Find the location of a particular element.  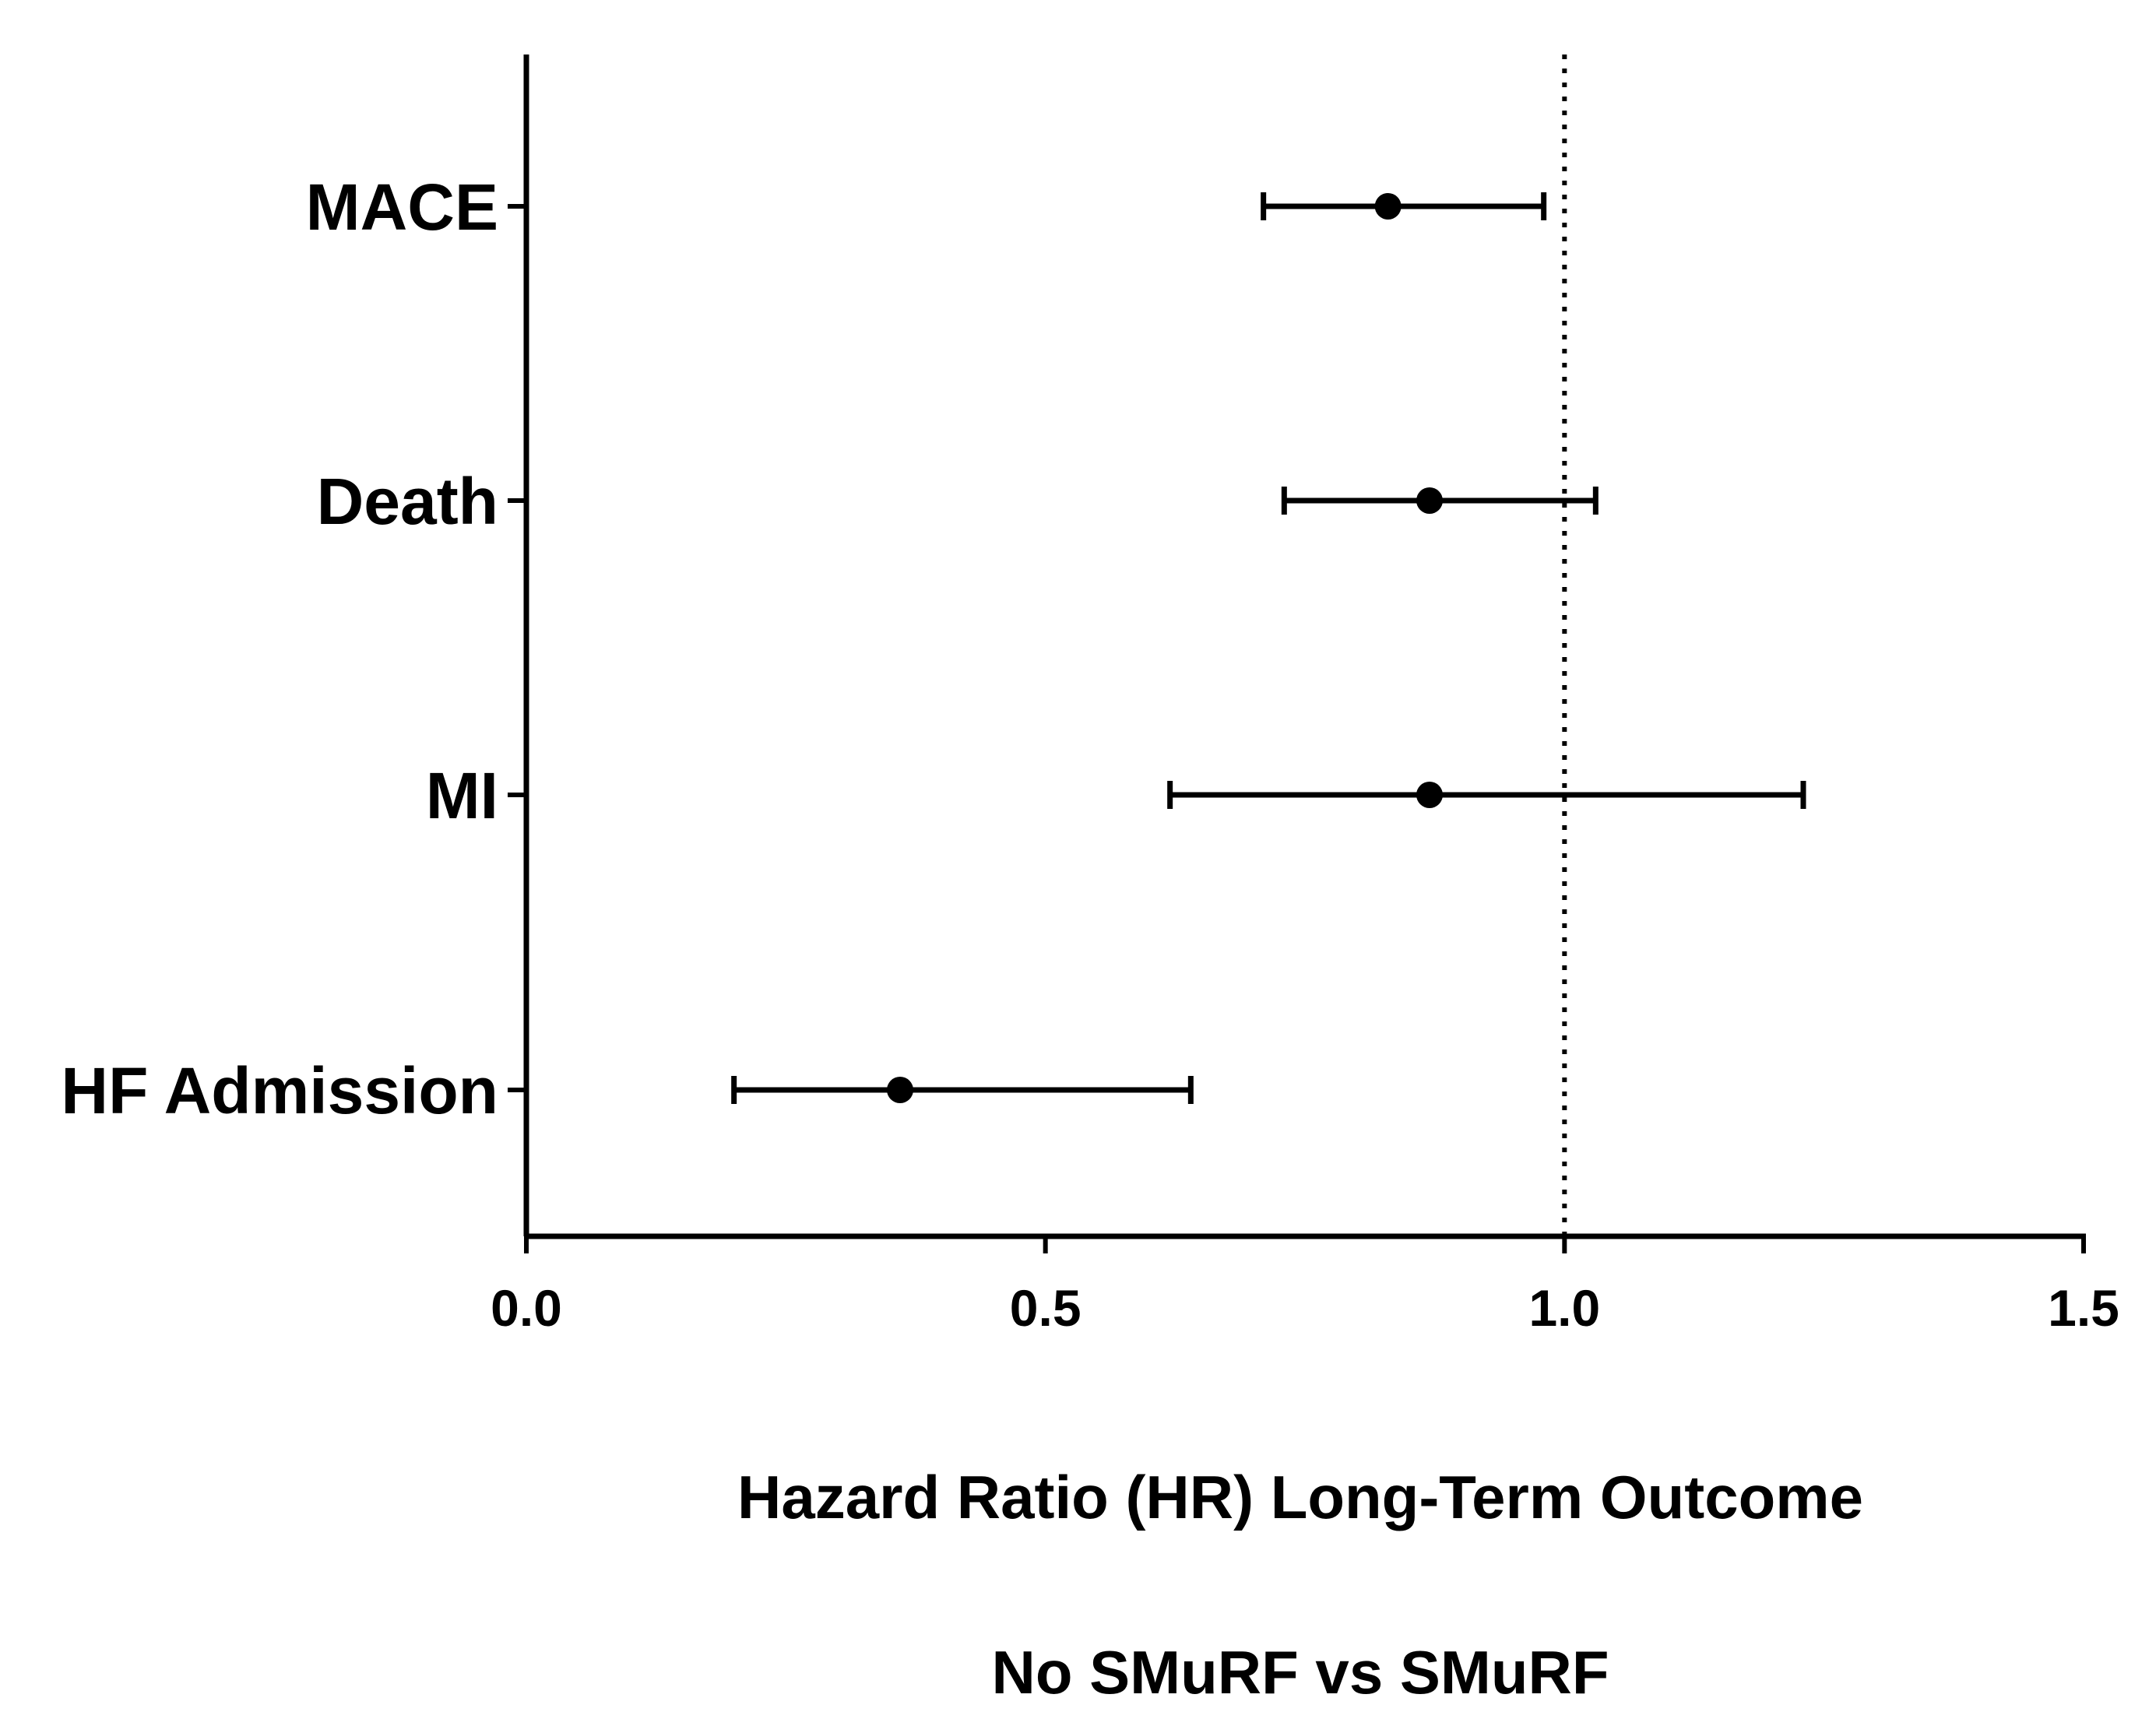

x-tick-label: 0.5 is located at coordinates (1046, 1308).